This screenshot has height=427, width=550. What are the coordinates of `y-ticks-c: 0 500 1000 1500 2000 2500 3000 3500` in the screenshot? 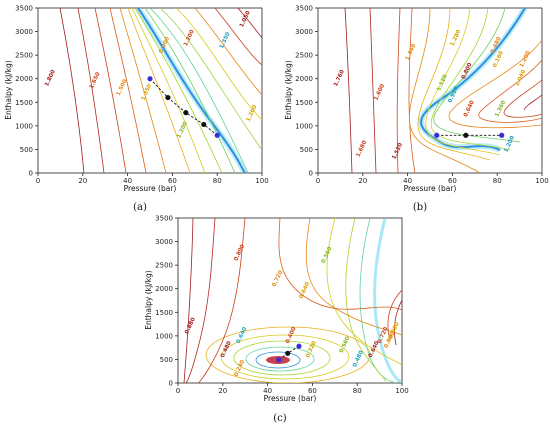 It's located at (166, 301).